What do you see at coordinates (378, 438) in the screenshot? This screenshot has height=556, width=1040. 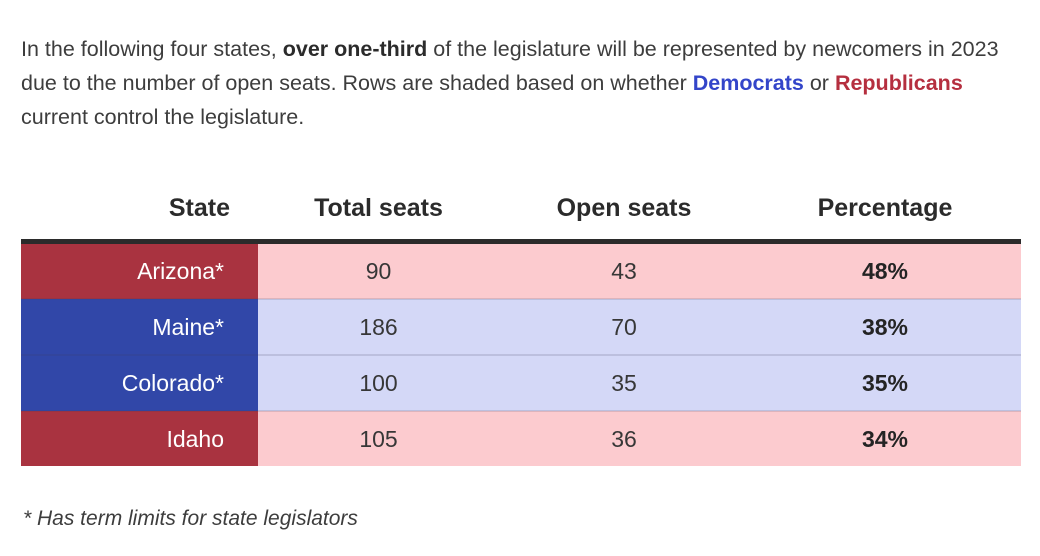 I see `total-seats-cell: 105` at bounding box center [378, 438].